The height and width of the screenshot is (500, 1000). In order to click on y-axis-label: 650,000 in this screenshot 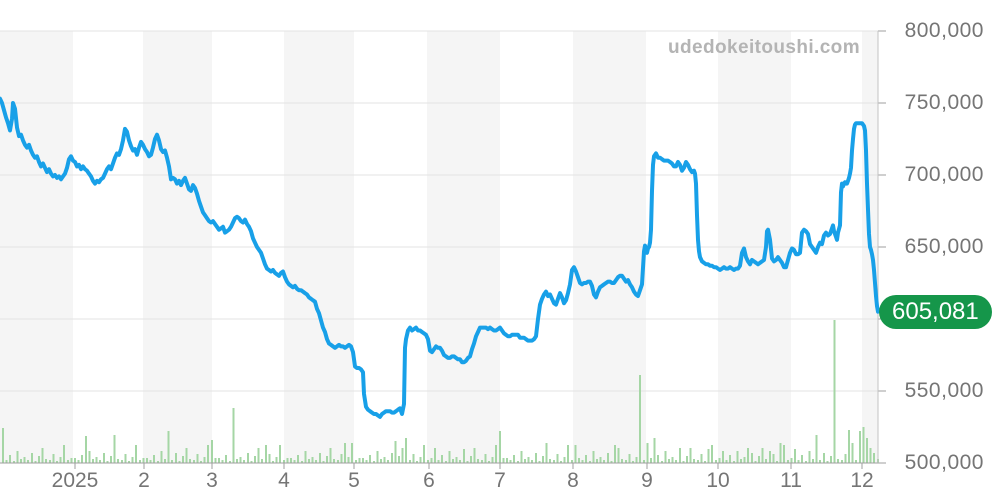, I will do `click(944, 246)`.